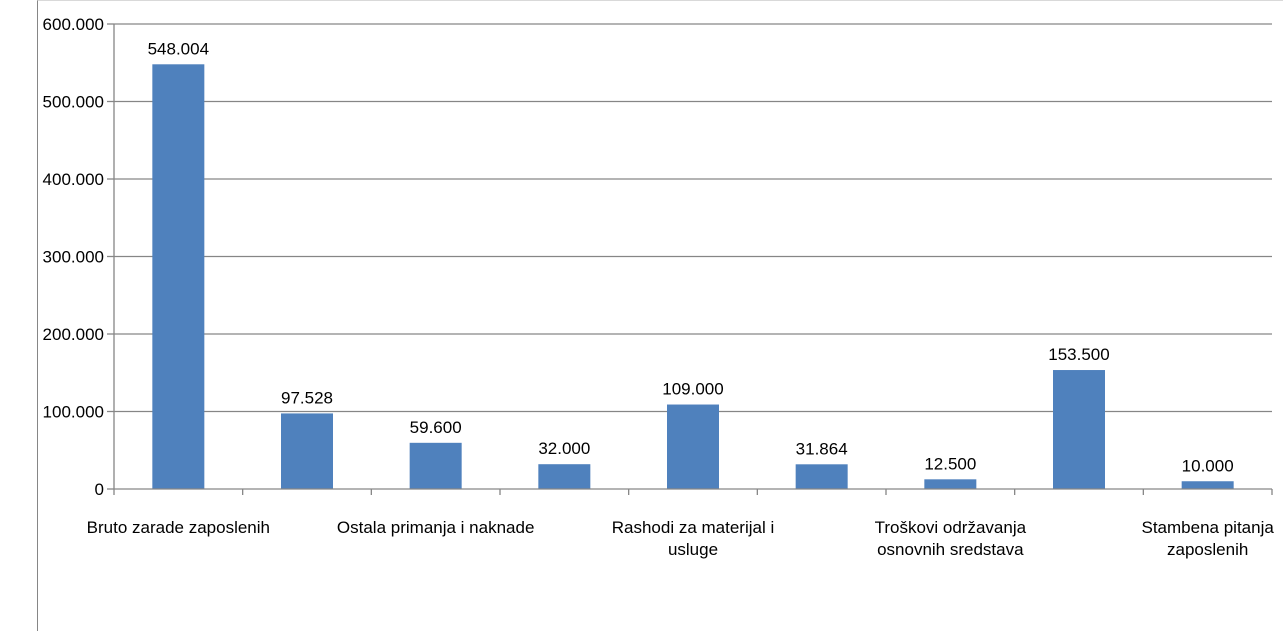  I want to click on y-tick-label: 500.000, so click(73, 102).